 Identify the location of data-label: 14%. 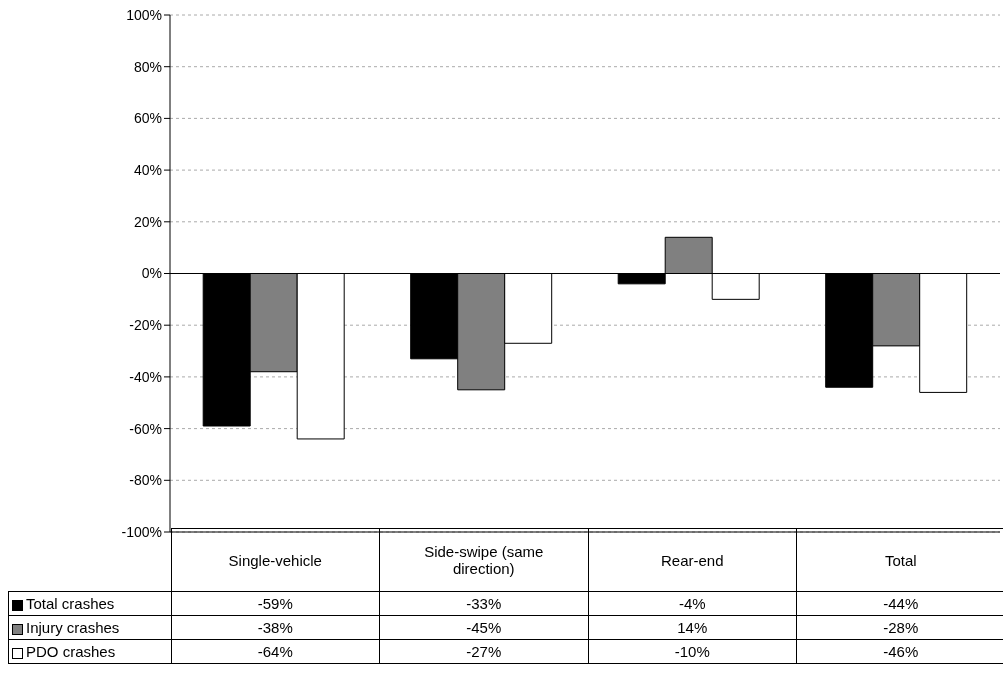
(692, 627).